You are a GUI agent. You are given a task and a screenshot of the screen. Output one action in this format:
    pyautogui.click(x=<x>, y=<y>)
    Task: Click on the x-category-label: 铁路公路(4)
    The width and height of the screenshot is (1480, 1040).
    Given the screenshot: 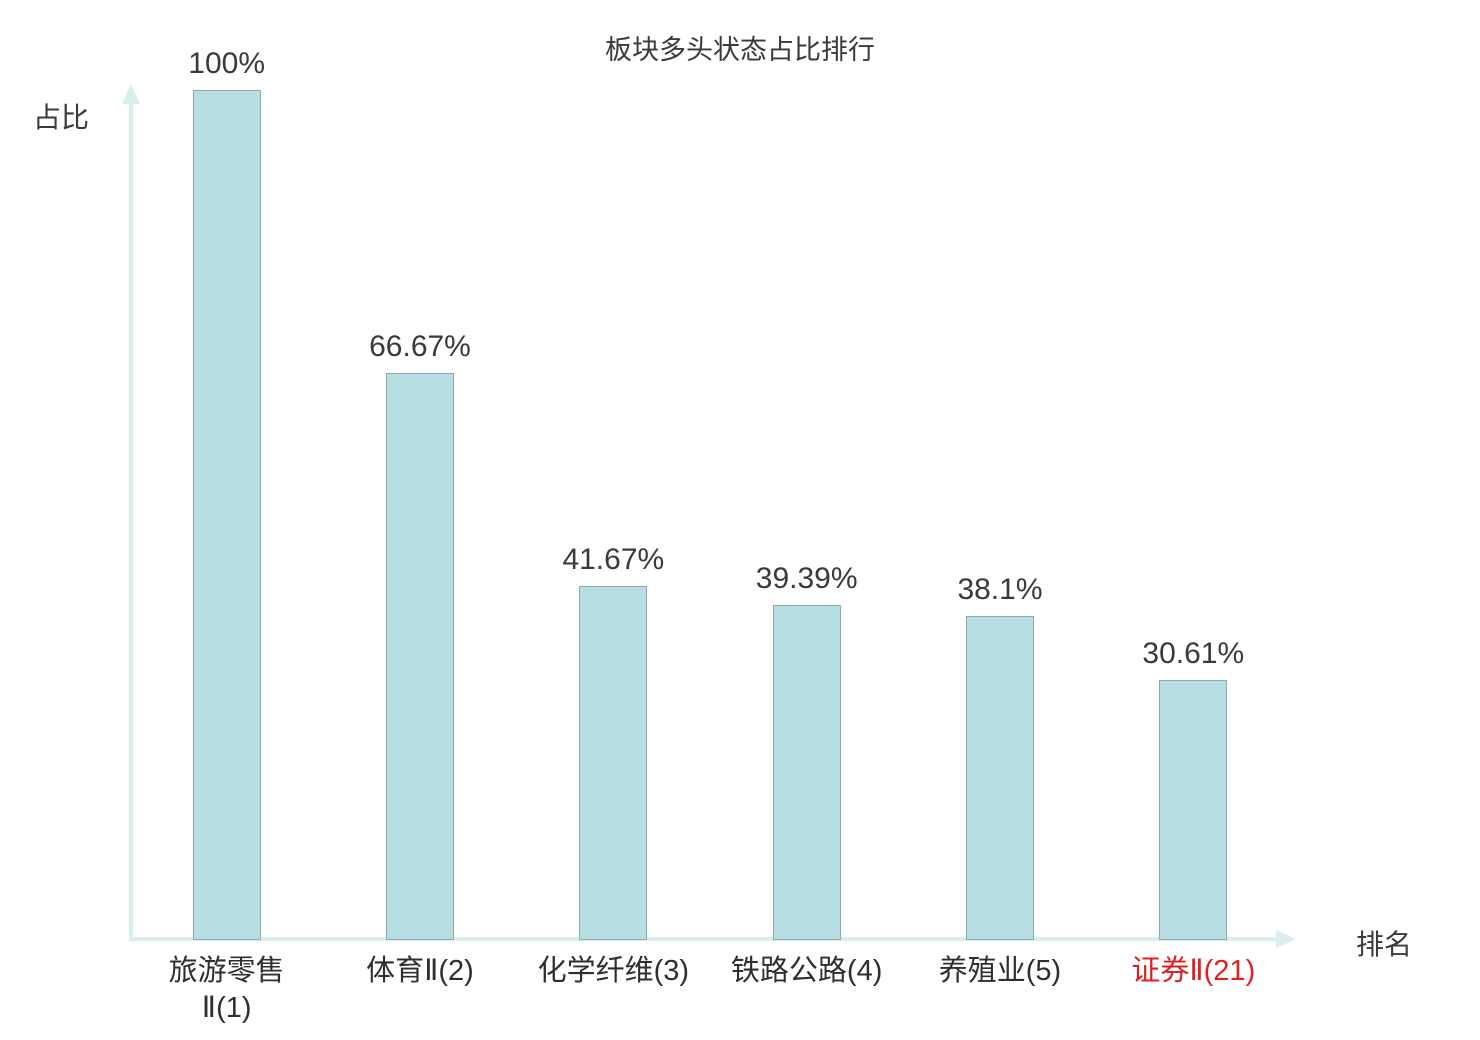 What is the action you would take?
    pyautogui.click(x=806, y=971)
    